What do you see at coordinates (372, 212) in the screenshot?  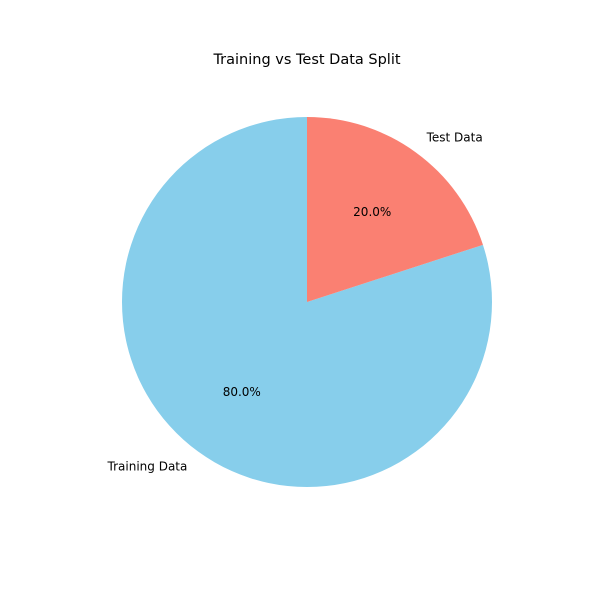 I see `slice-percent-1: 20.0%` at bounding box center [372, 212].